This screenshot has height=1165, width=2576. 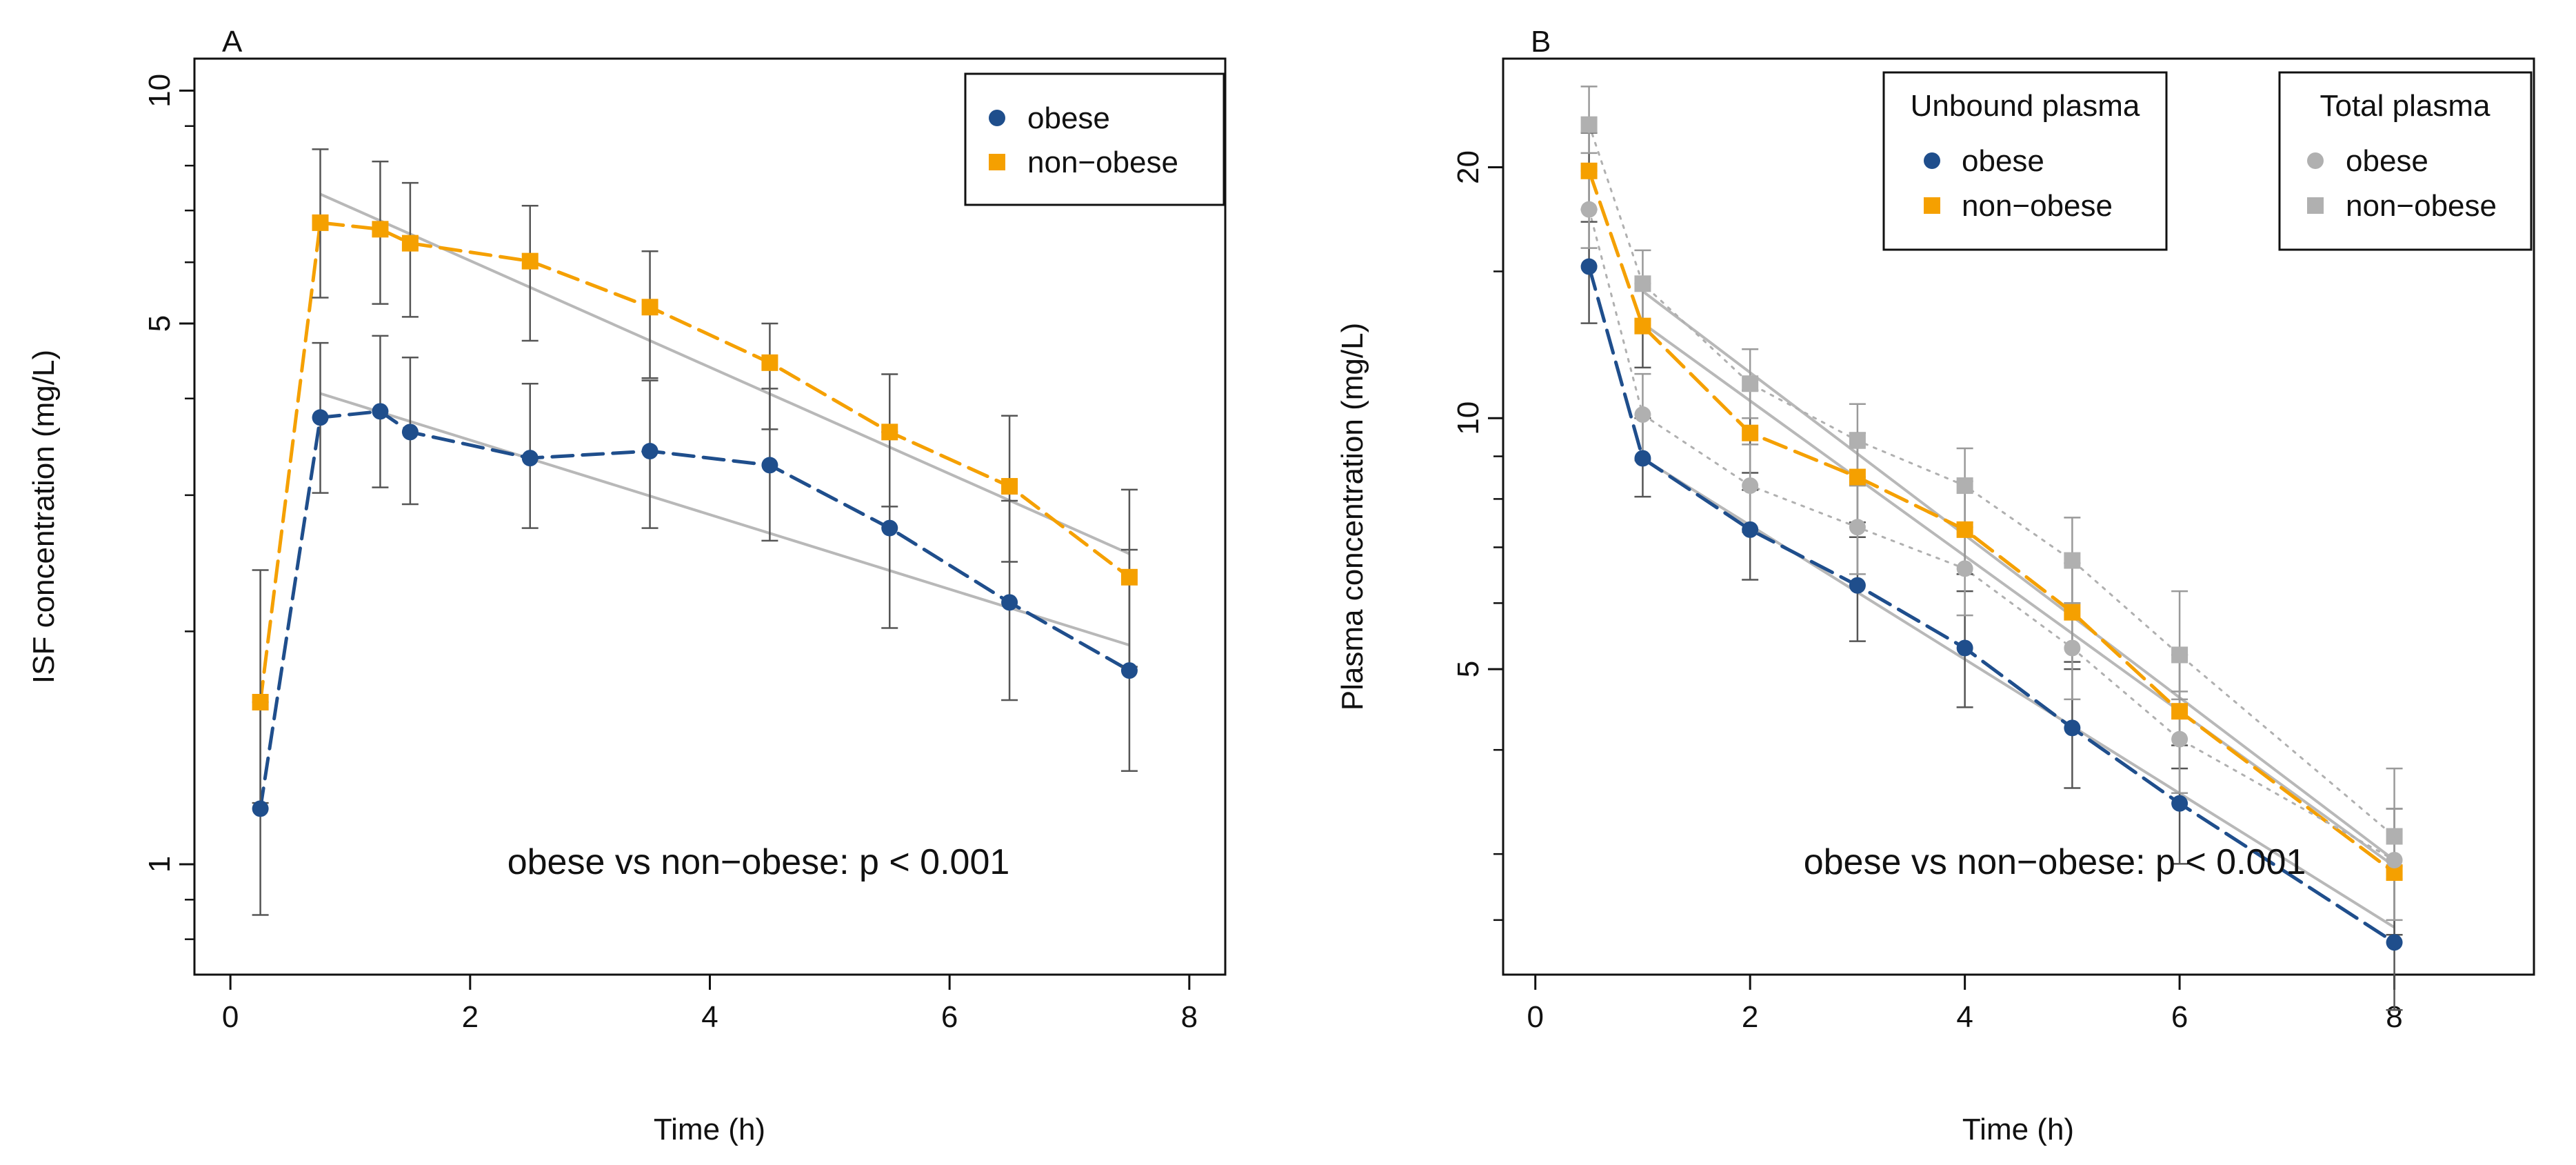 I want to click on panel-b-non-obese-total-fit-line, so click(x=2018, y=576).